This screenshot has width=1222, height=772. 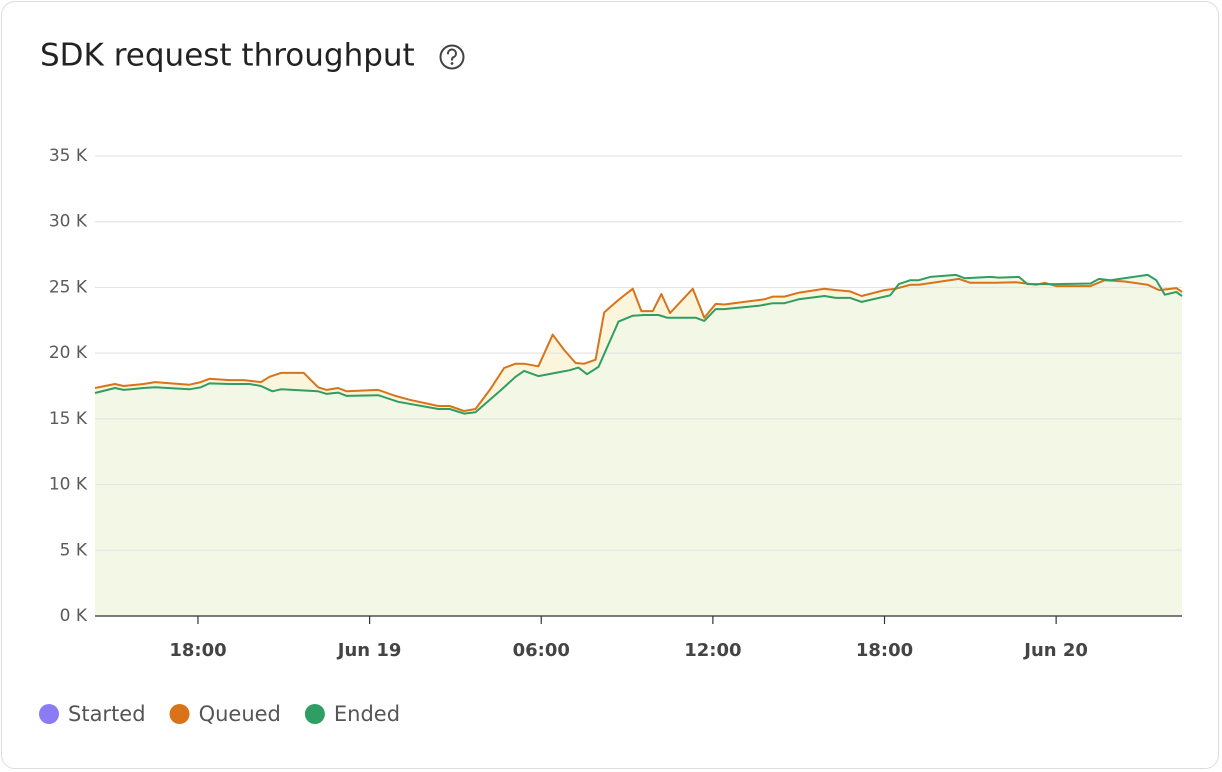 I want to click on y-tick-label: 0 K, so click(x=74, y=616).